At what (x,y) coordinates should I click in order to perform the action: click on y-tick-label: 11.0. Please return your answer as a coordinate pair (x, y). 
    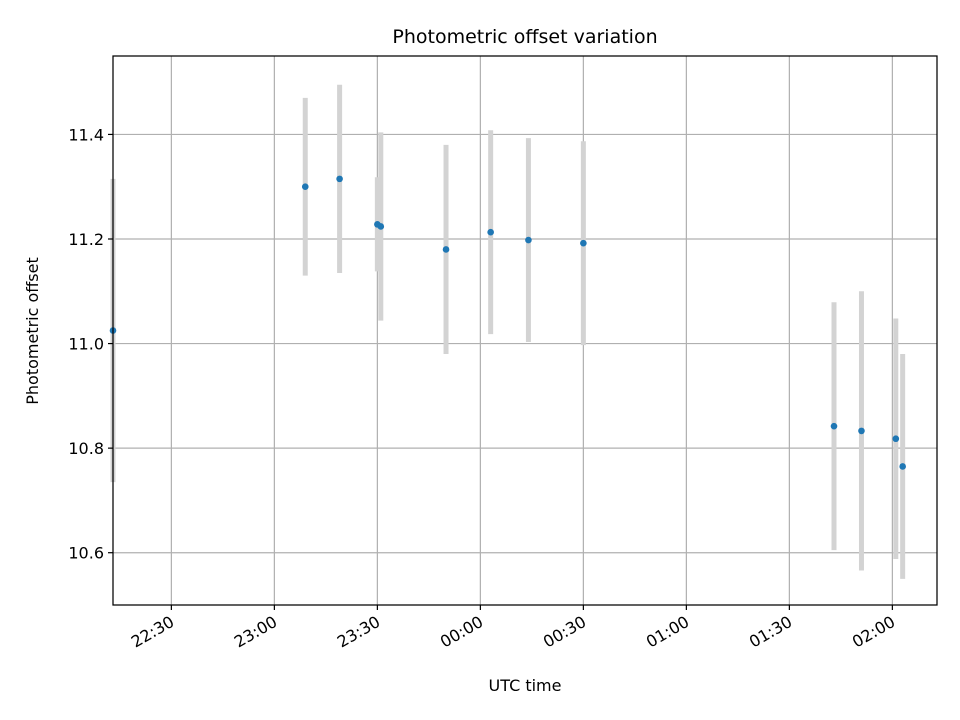
    Looking at the image, I should click on (86, 344).